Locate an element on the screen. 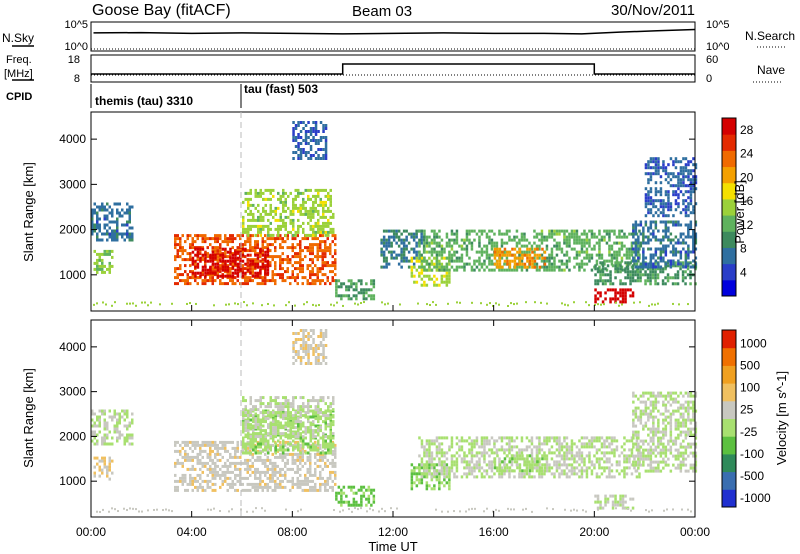 The height and width of the screenshot is (554, 800). nsearch-tick-top: 10^5 is located at coordinates (718, 25).